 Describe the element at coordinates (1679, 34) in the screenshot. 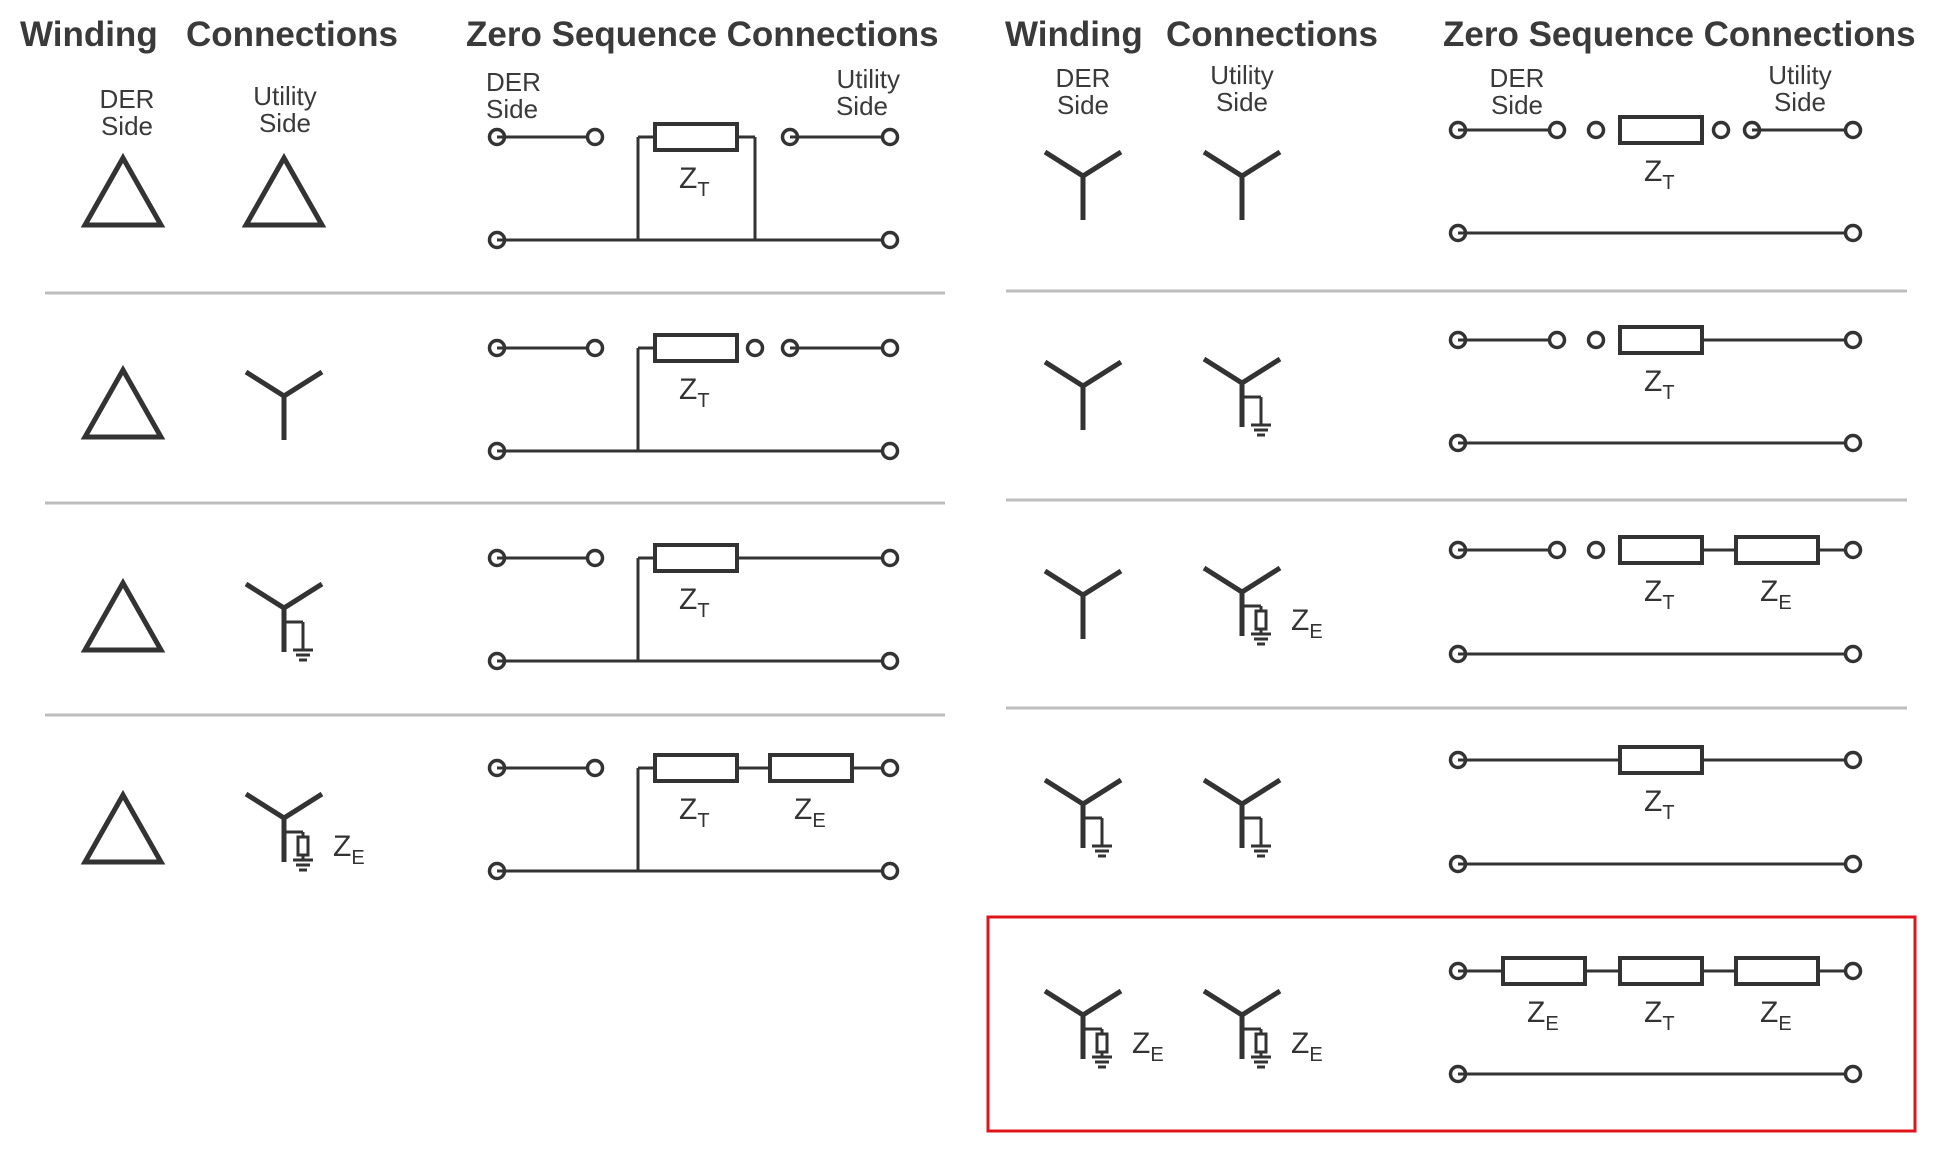

I see `header-zero-sequence-right: Zero Sequence Connections` at that location.